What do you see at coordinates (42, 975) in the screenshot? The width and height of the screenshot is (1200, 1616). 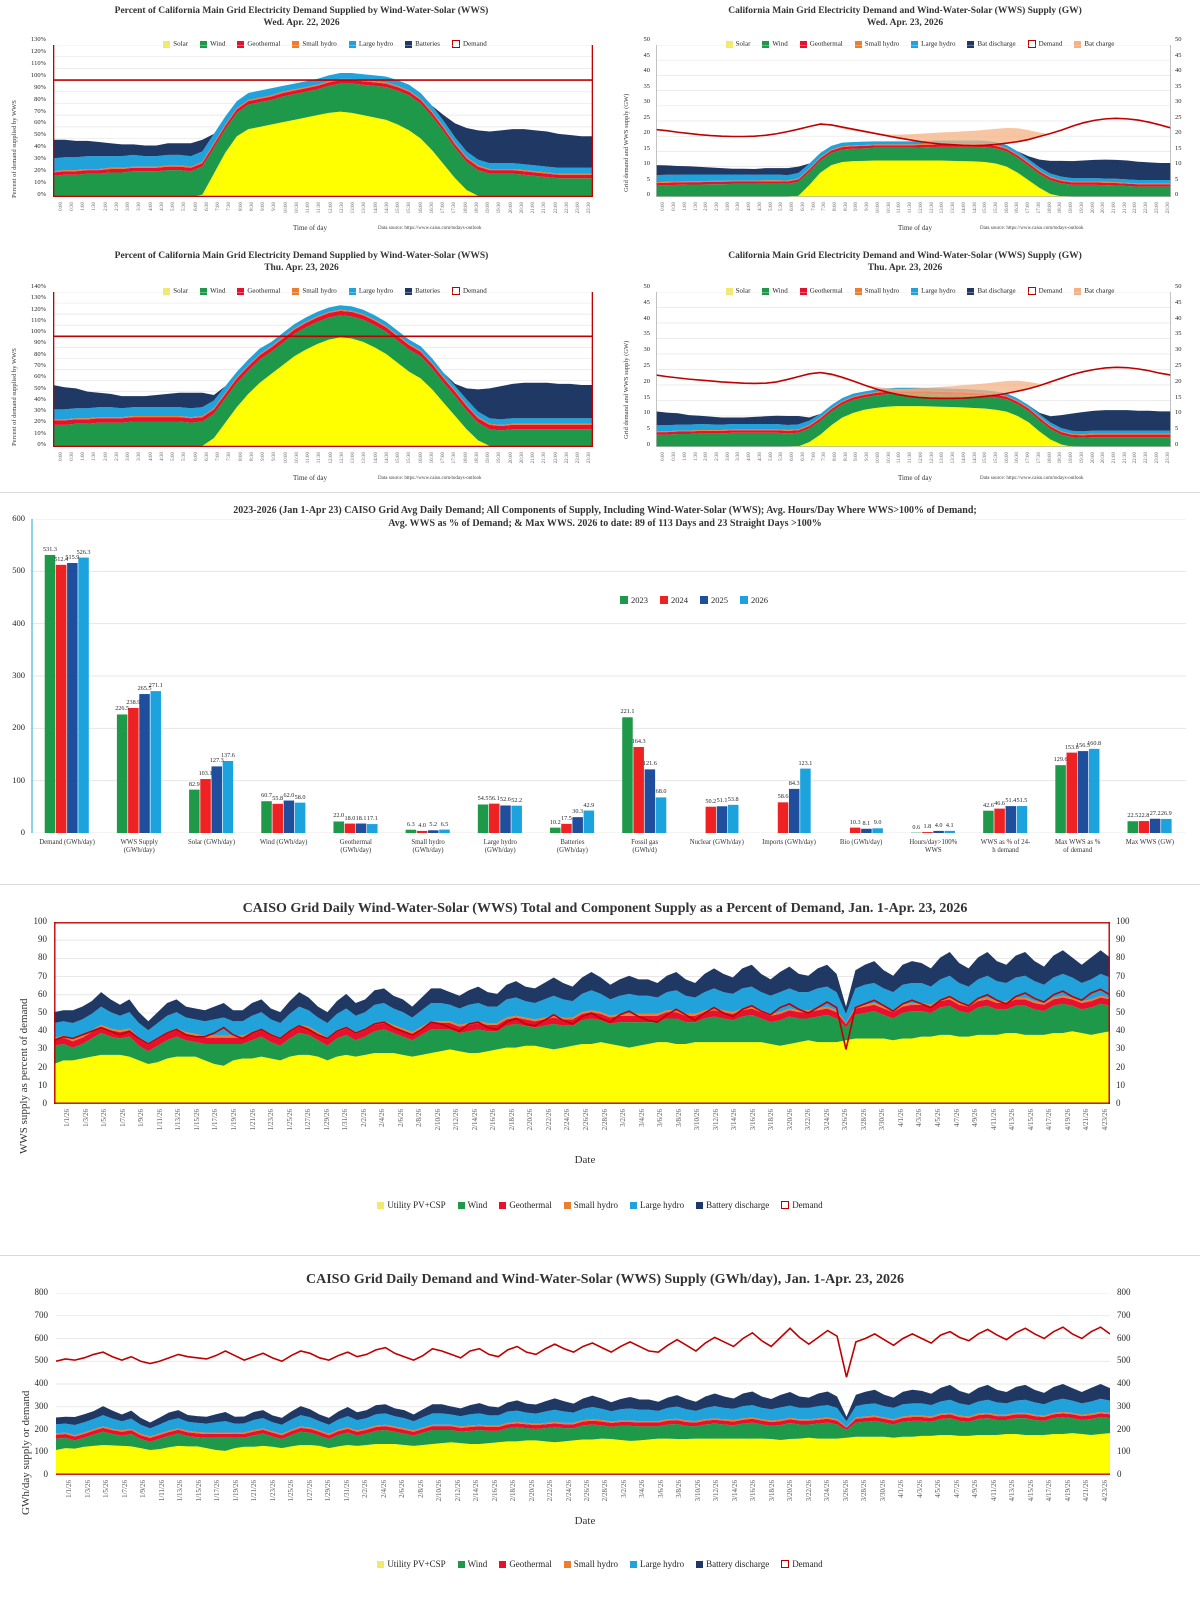 I see `p6-y-tick: 70` at bounding box center [42, 975].